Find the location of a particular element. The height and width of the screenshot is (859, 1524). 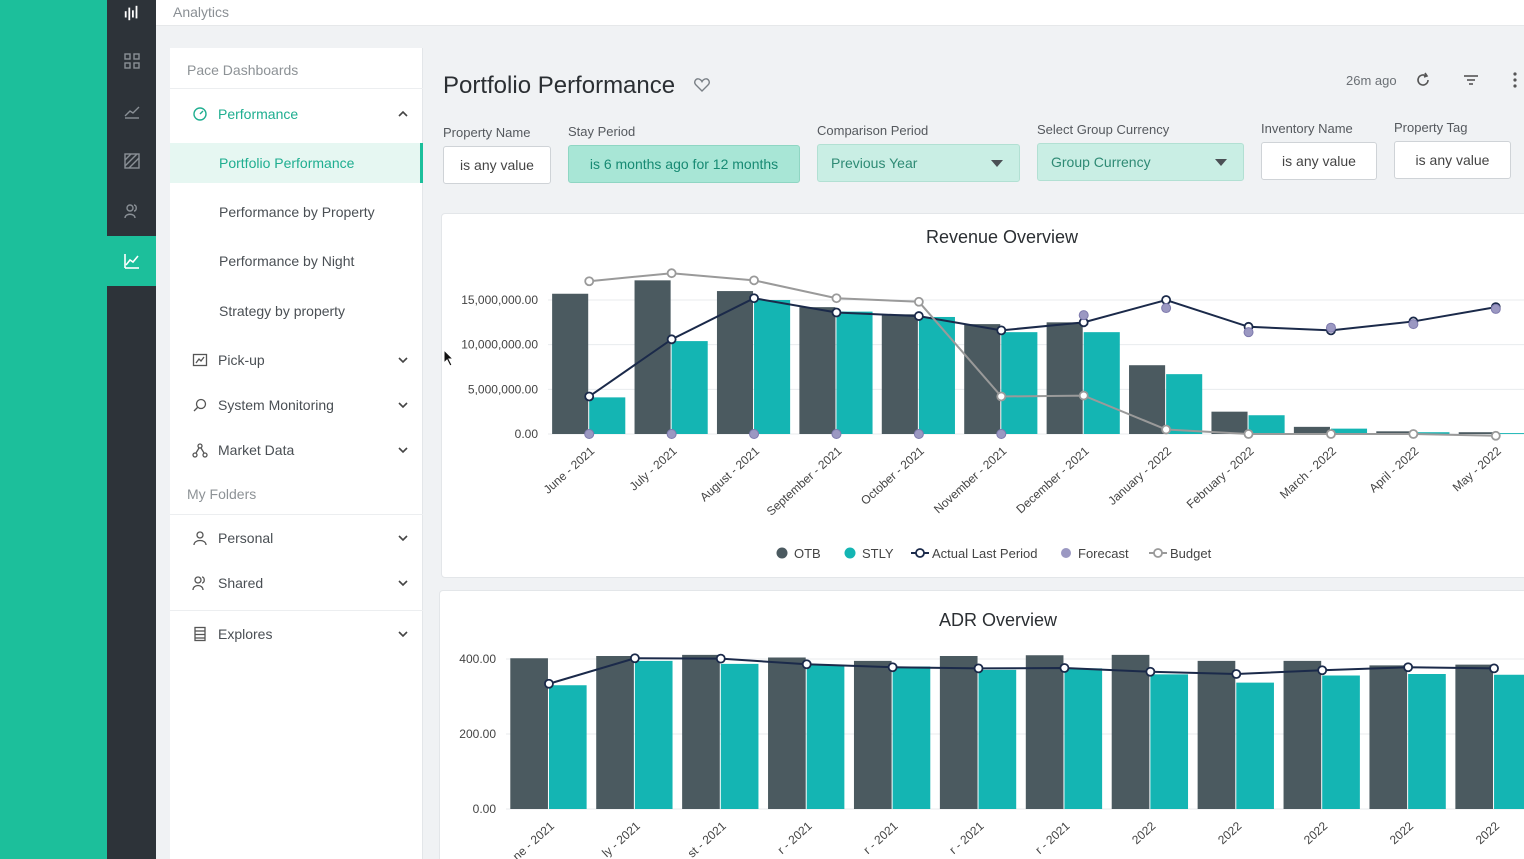

filter-icon is located at coordinates (1471, 80).